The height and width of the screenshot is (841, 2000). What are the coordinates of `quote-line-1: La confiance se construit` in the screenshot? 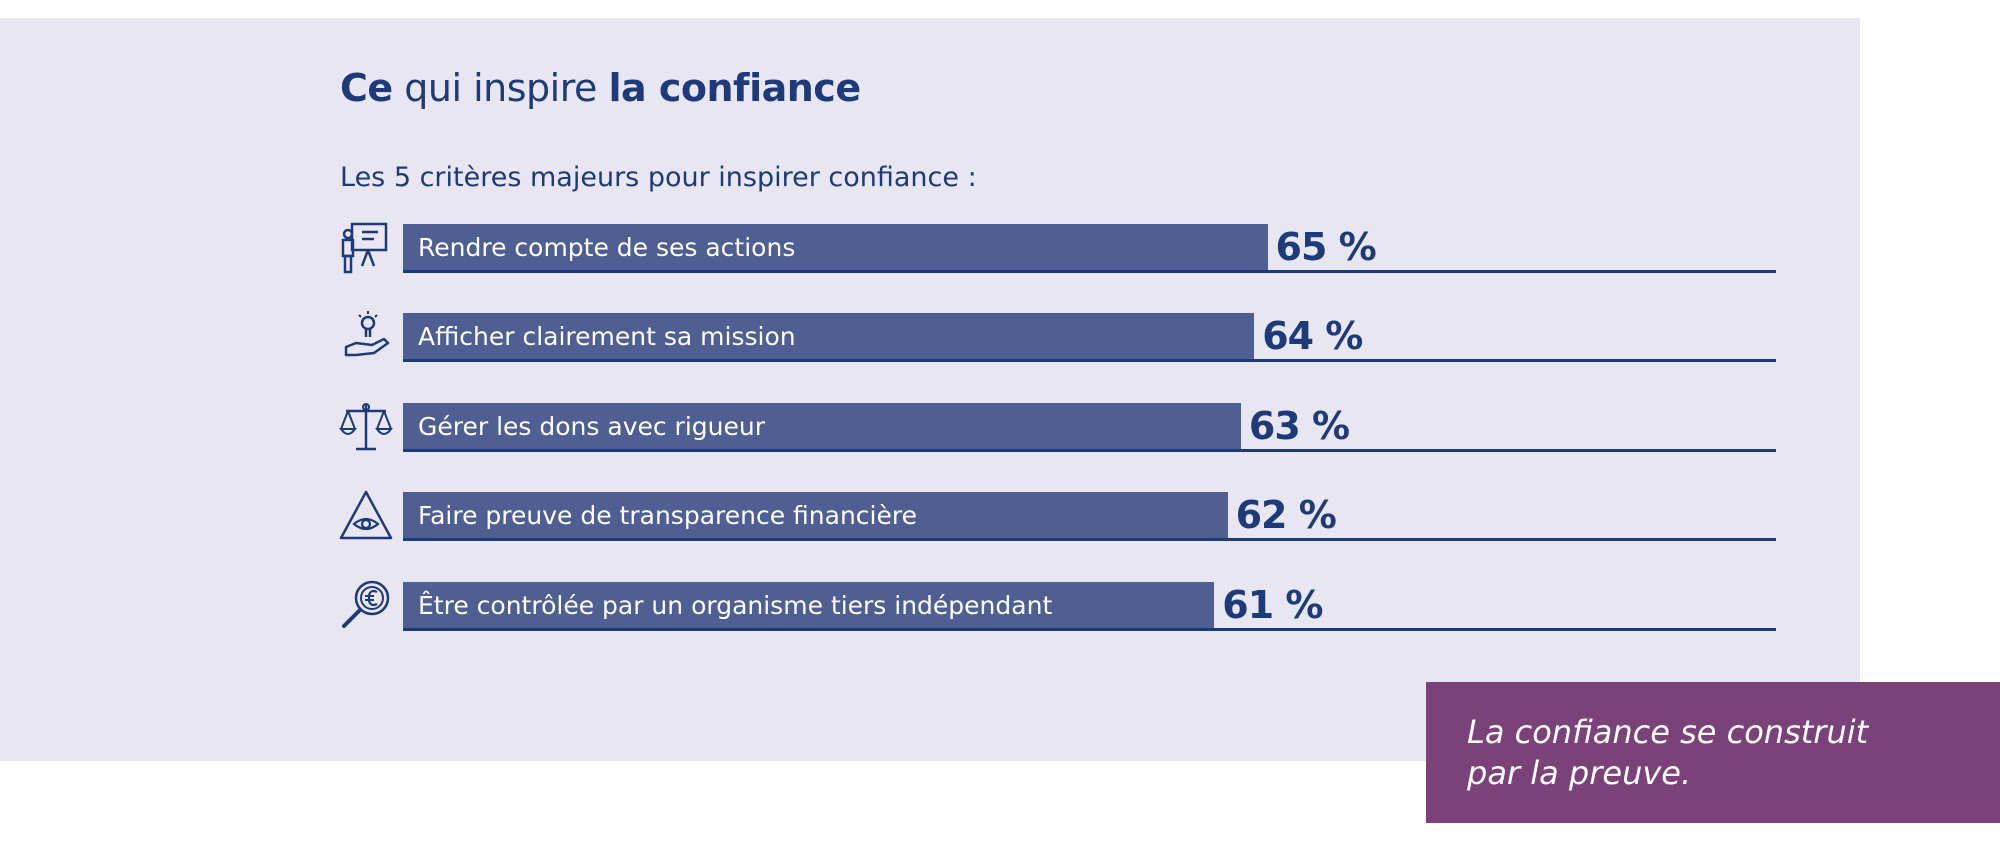 It's located at (1668, 732).